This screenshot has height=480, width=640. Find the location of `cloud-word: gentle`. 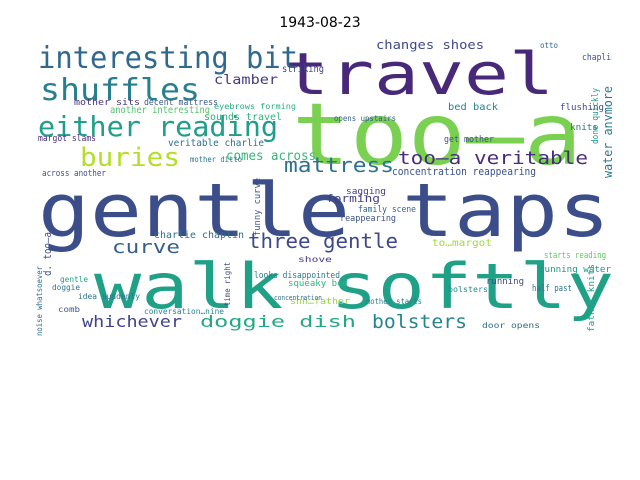

cloud-word: gentle is located at coordinates (74, 279).